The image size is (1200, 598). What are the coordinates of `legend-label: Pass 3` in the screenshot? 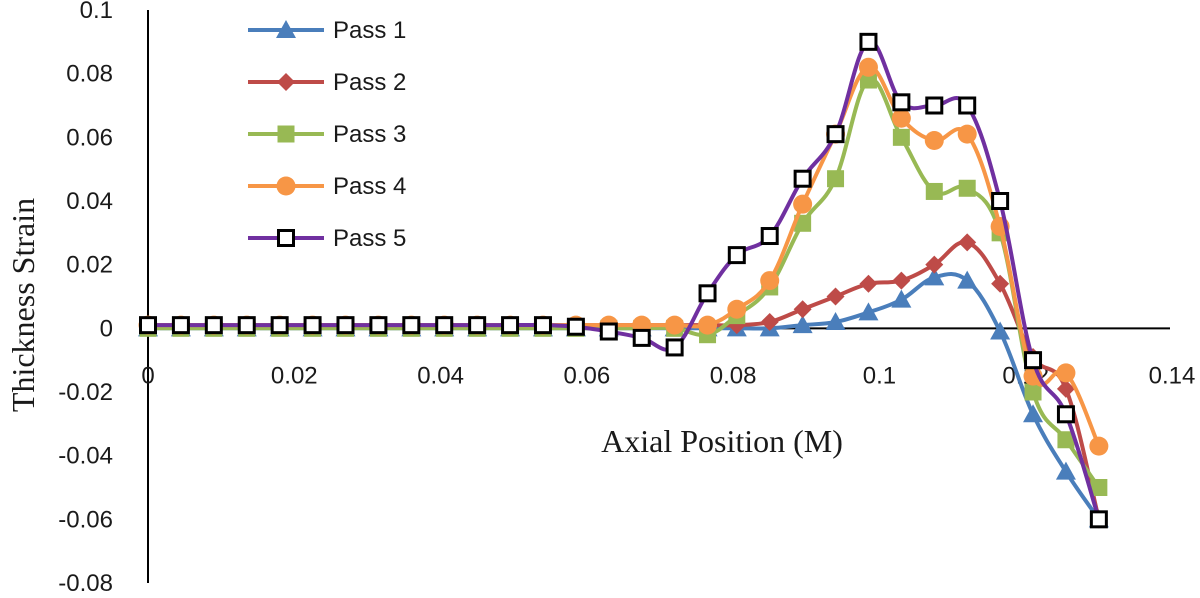 It's located at (369, 134).